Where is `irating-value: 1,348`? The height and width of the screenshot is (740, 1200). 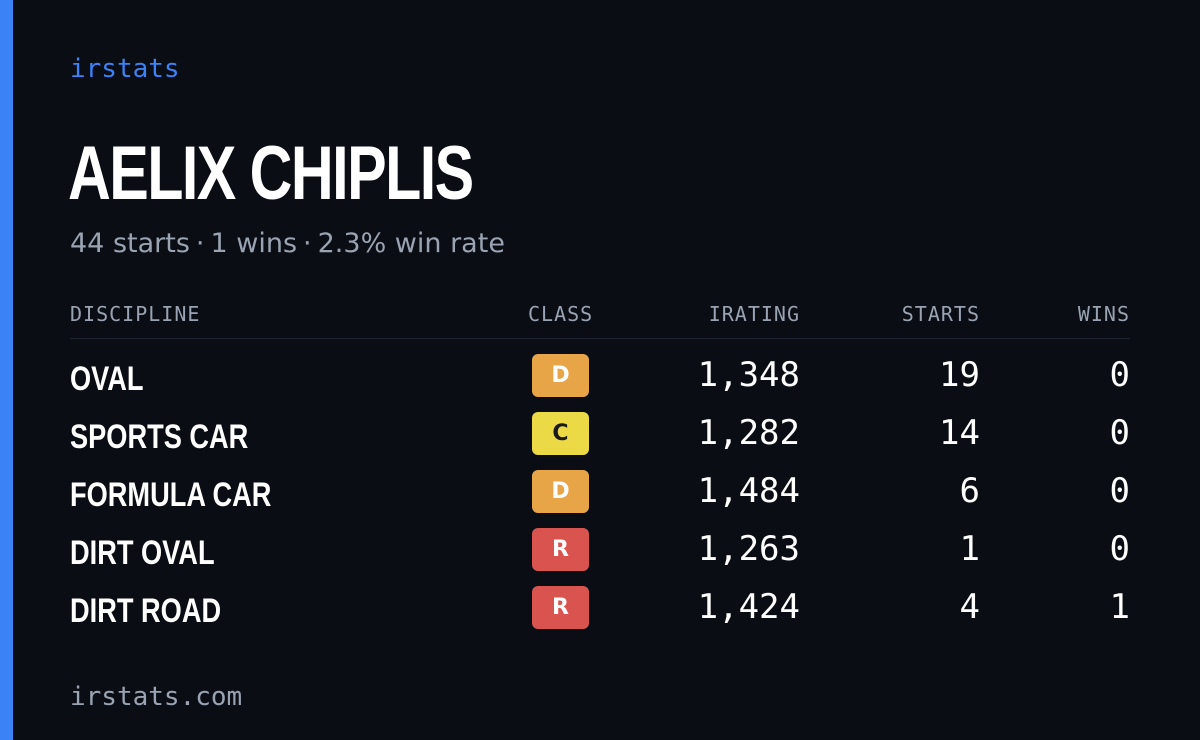 irating-value: 1,348 is located at coordinates (748, 375).